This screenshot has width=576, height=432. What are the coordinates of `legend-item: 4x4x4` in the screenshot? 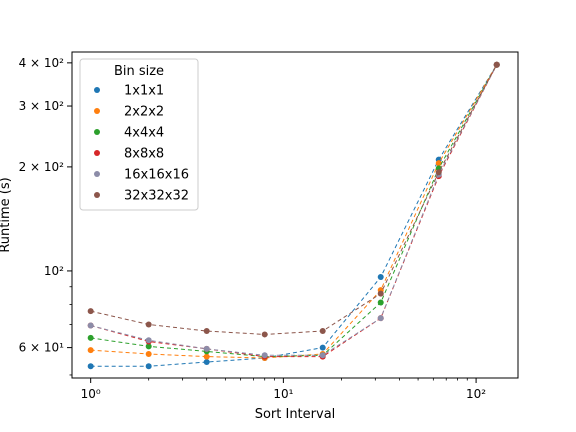 It's located at (129, 133).